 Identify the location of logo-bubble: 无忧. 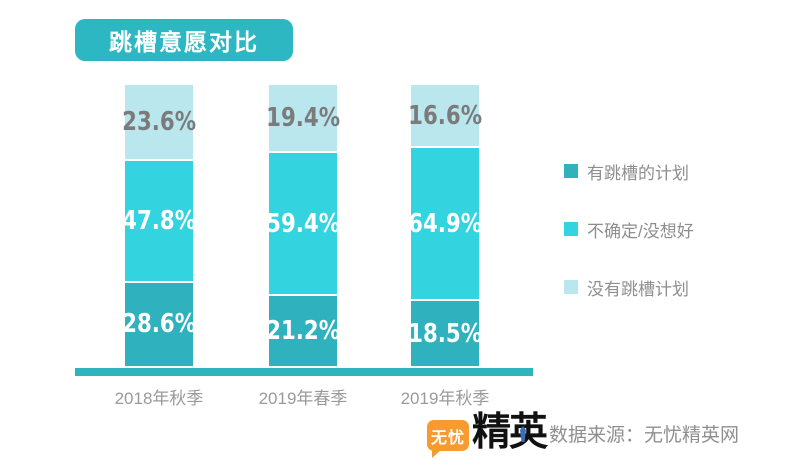
(448, 439).